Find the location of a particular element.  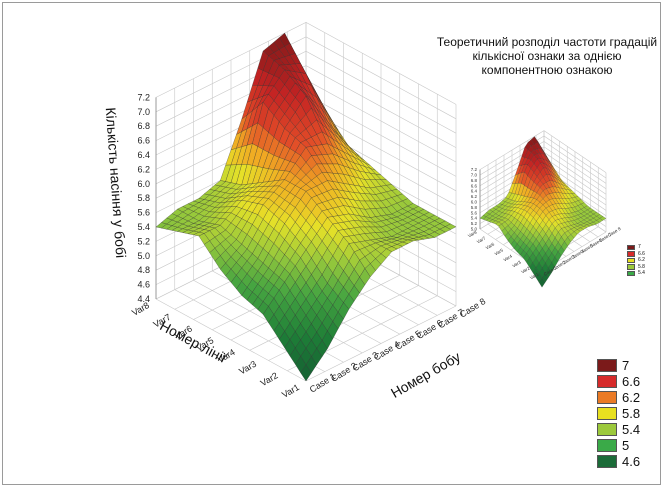

inset-z-tick-label: 7.0 is located at coordinates (474, 175).